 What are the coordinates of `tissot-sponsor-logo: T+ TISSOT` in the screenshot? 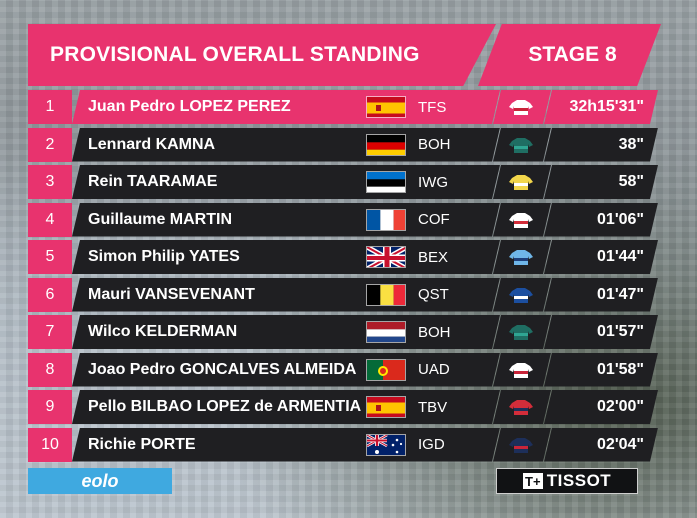 It's located at (567, 481).